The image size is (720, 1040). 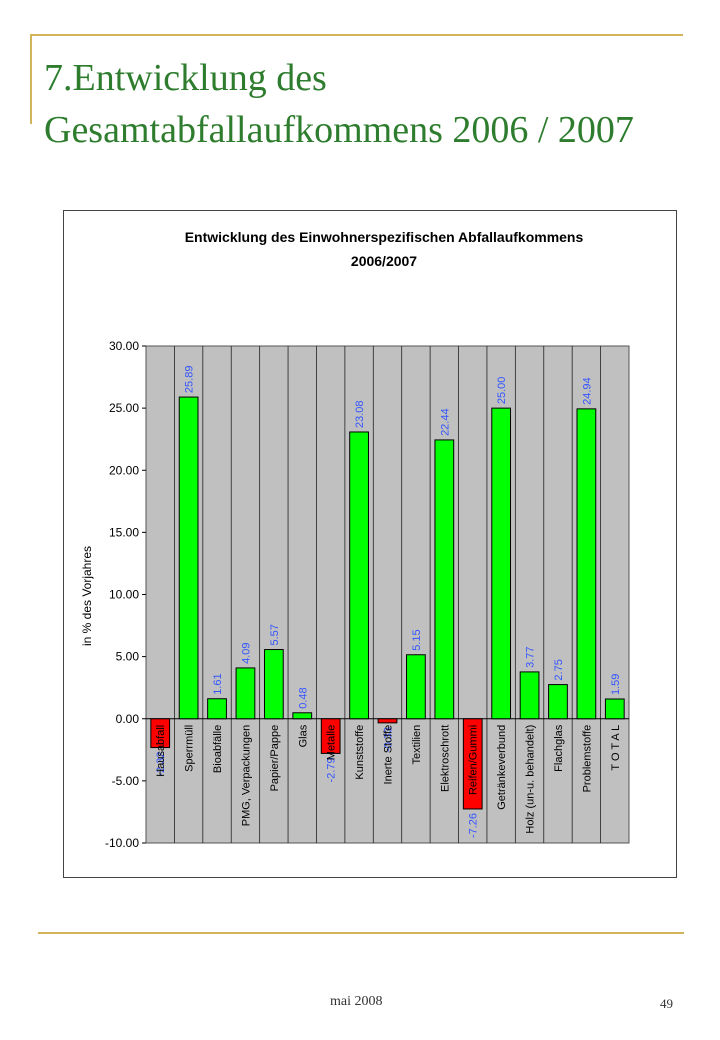 I want to click on page-number: 49, so click(x=666, y=1003).